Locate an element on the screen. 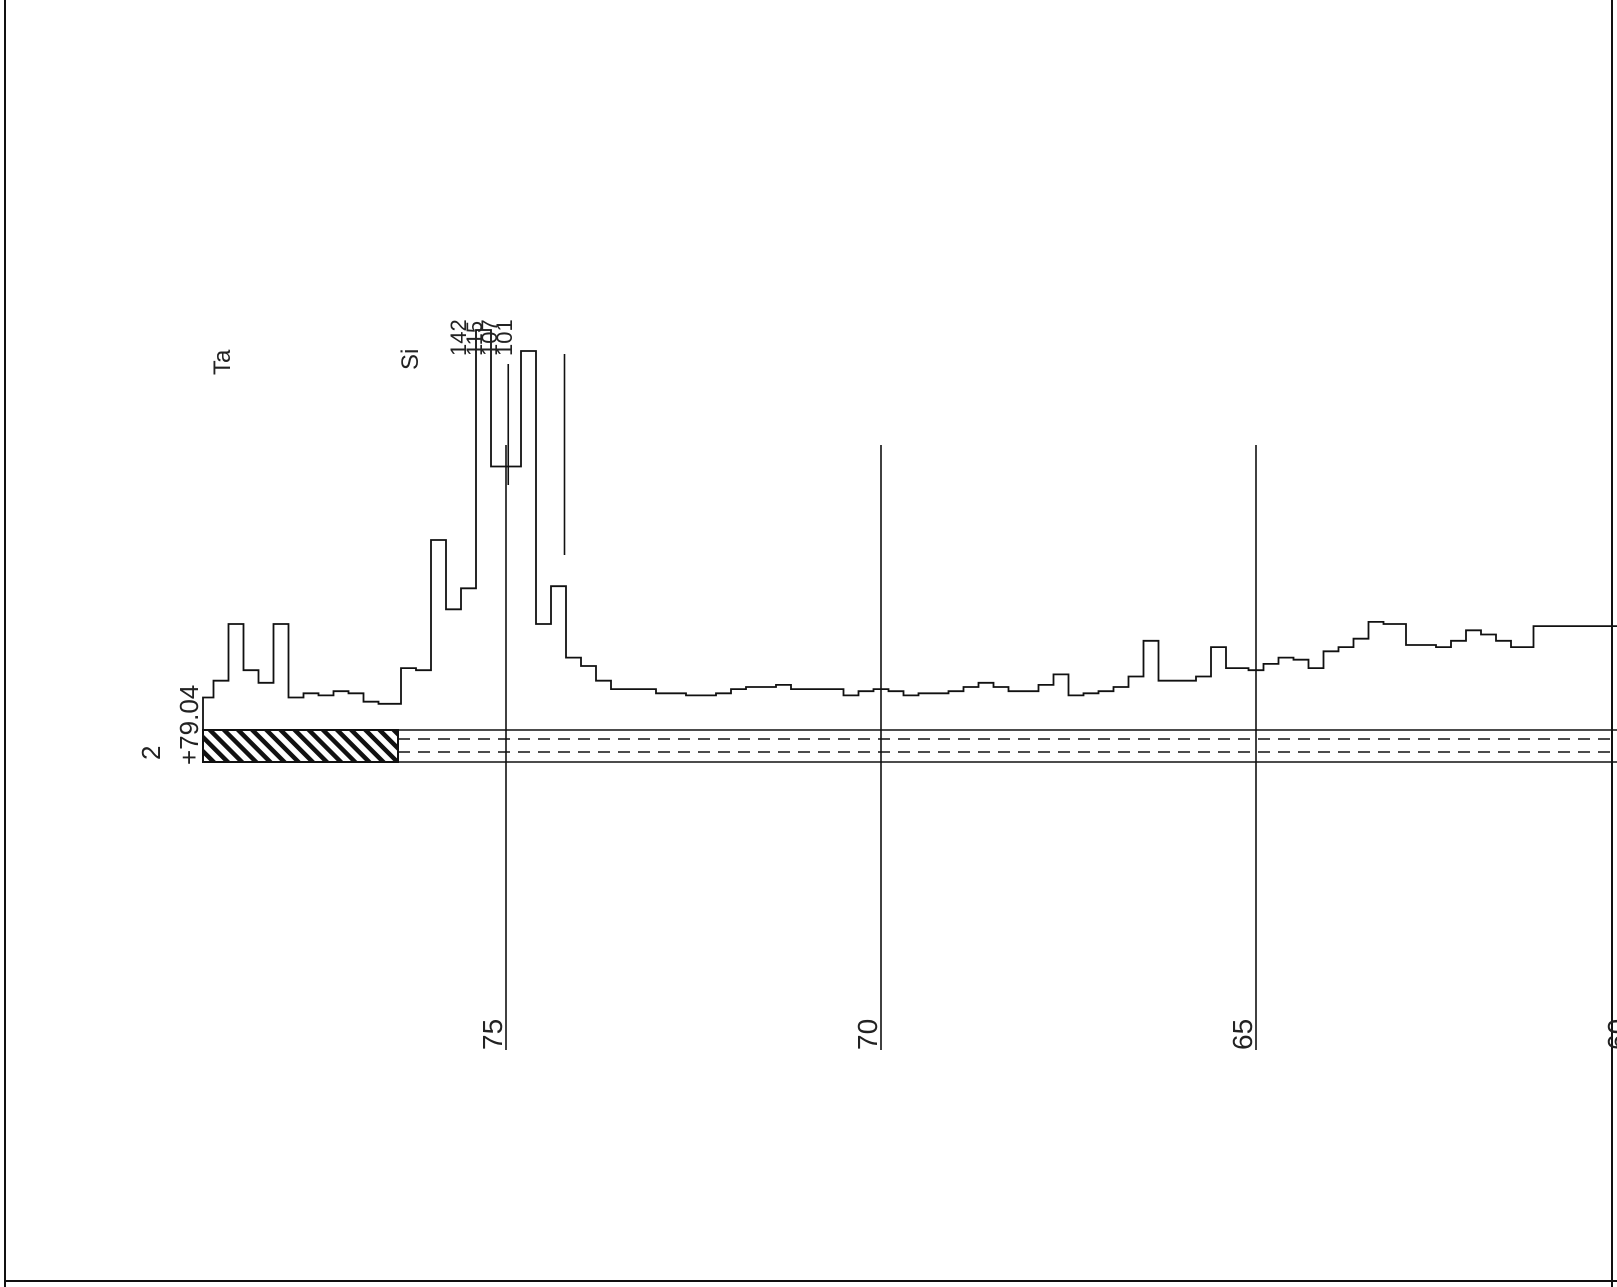 The image size is (1617, 1287). outlier-lines is located at coordinates (536, 454).